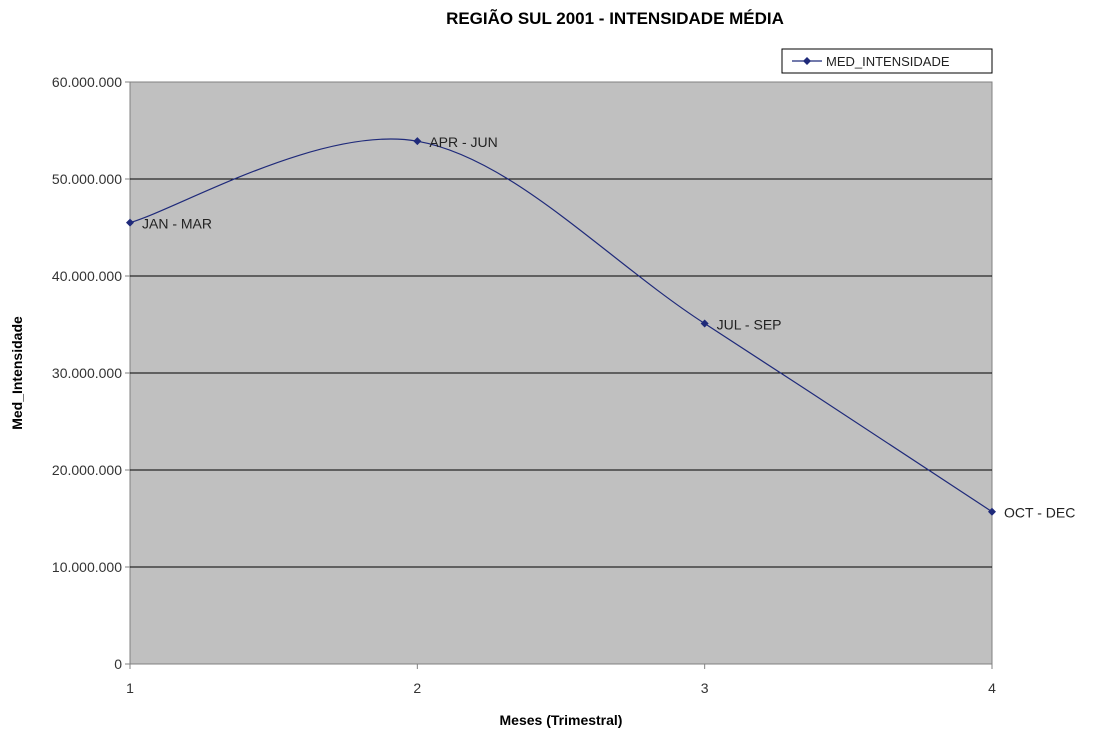 This screenshot has width=1093, height=732. Describe the element at coordinates (177, 224) in the screenshot. I see `data-label: JAN - MAR` at that location.